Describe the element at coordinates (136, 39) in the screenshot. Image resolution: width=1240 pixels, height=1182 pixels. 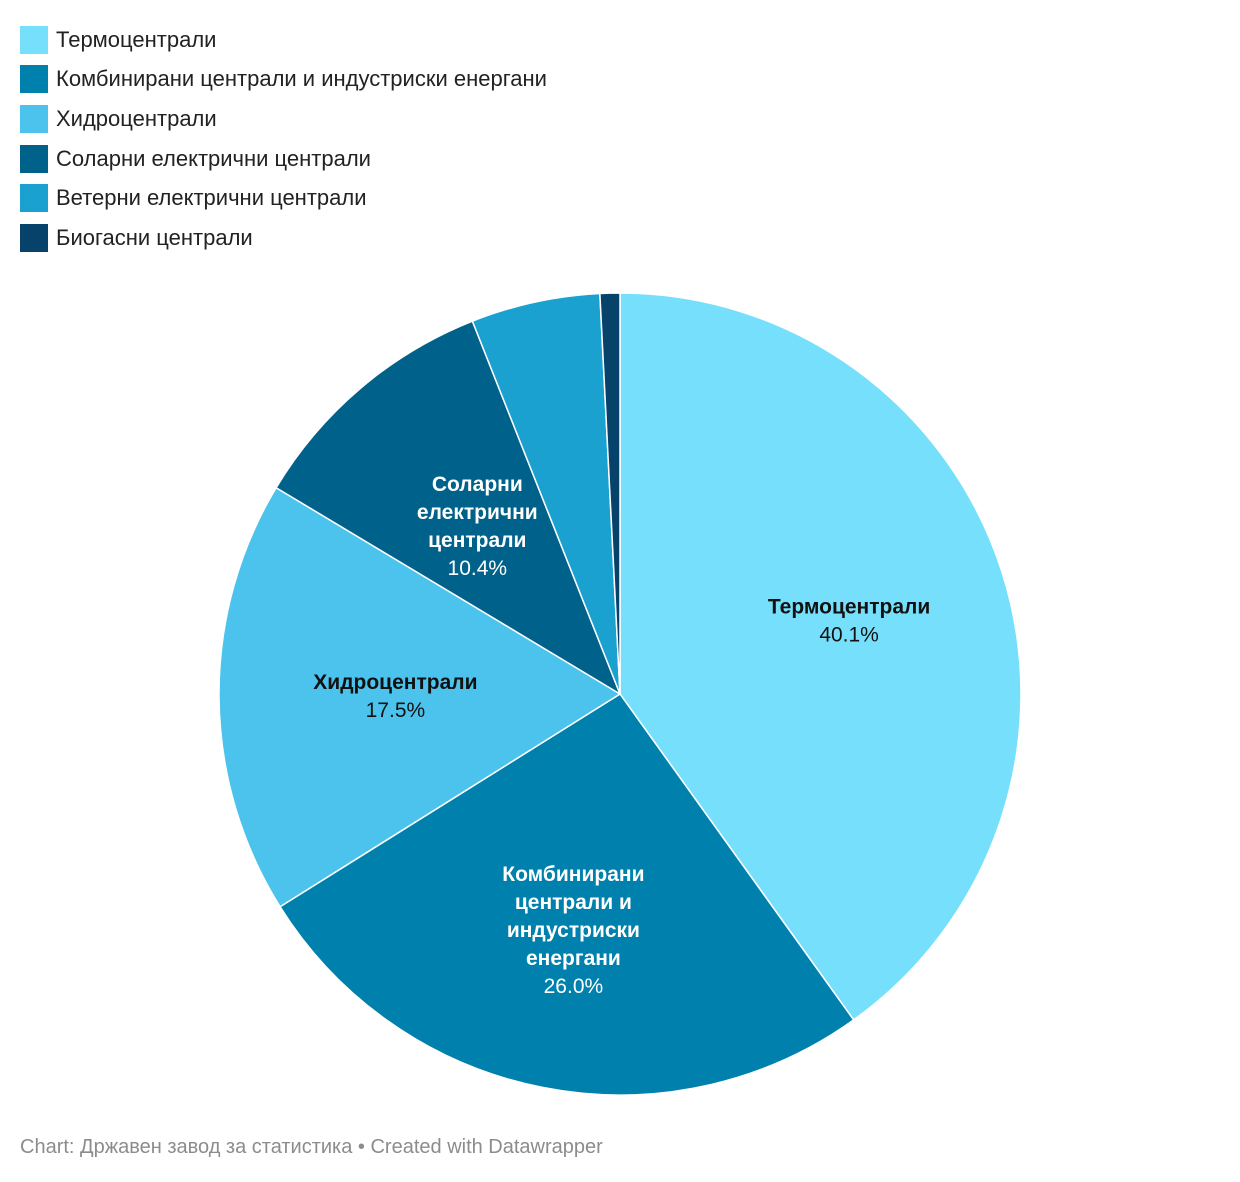
I see `legend-label: Термоцентрали` at that location.